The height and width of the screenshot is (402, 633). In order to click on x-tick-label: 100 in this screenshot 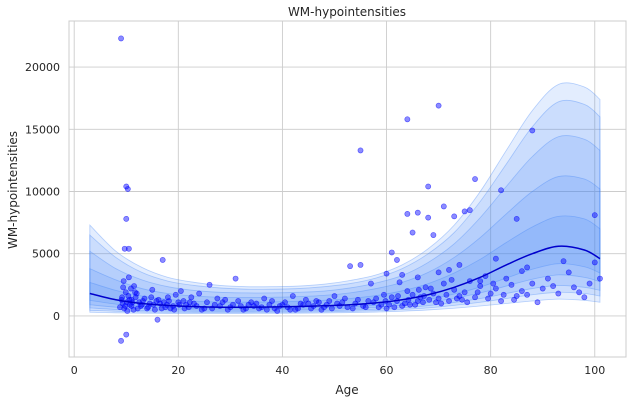, I will do `click(594, 370)`.